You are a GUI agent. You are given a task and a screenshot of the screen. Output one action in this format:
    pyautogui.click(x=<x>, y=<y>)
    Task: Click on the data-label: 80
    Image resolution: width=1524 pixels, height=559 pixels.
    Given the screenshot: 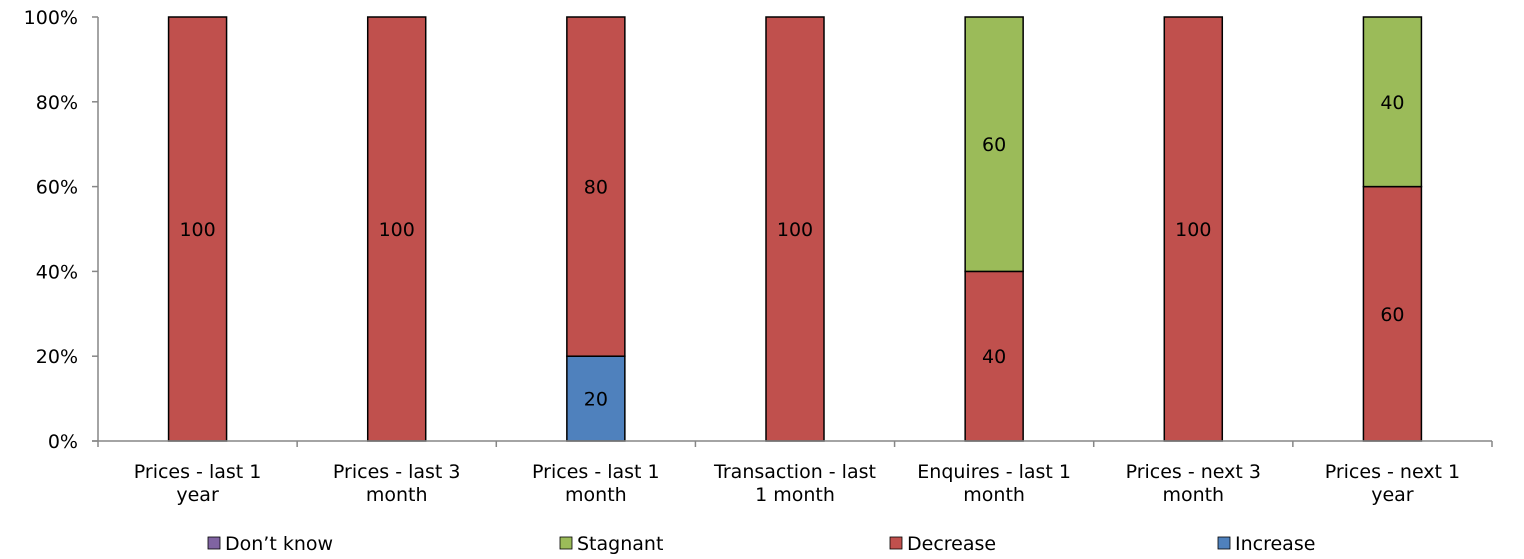 What is the action you would take?
    pyautogui.click(x=596, y=188)
    